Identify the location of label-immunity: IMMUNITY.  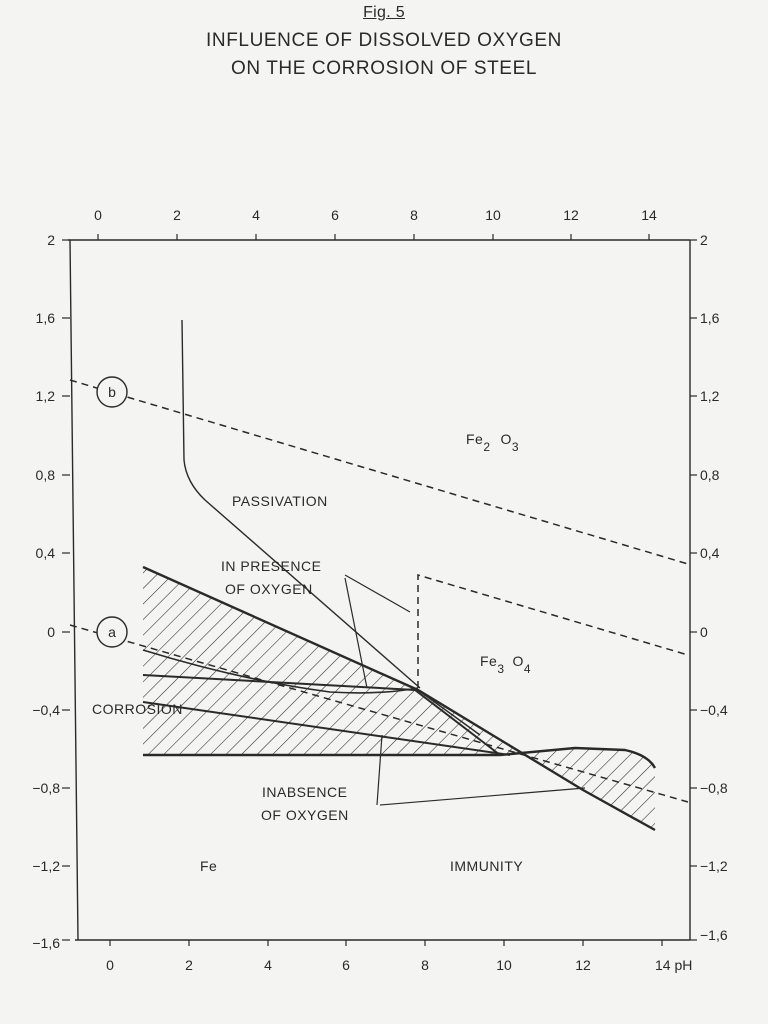
(486, 866).